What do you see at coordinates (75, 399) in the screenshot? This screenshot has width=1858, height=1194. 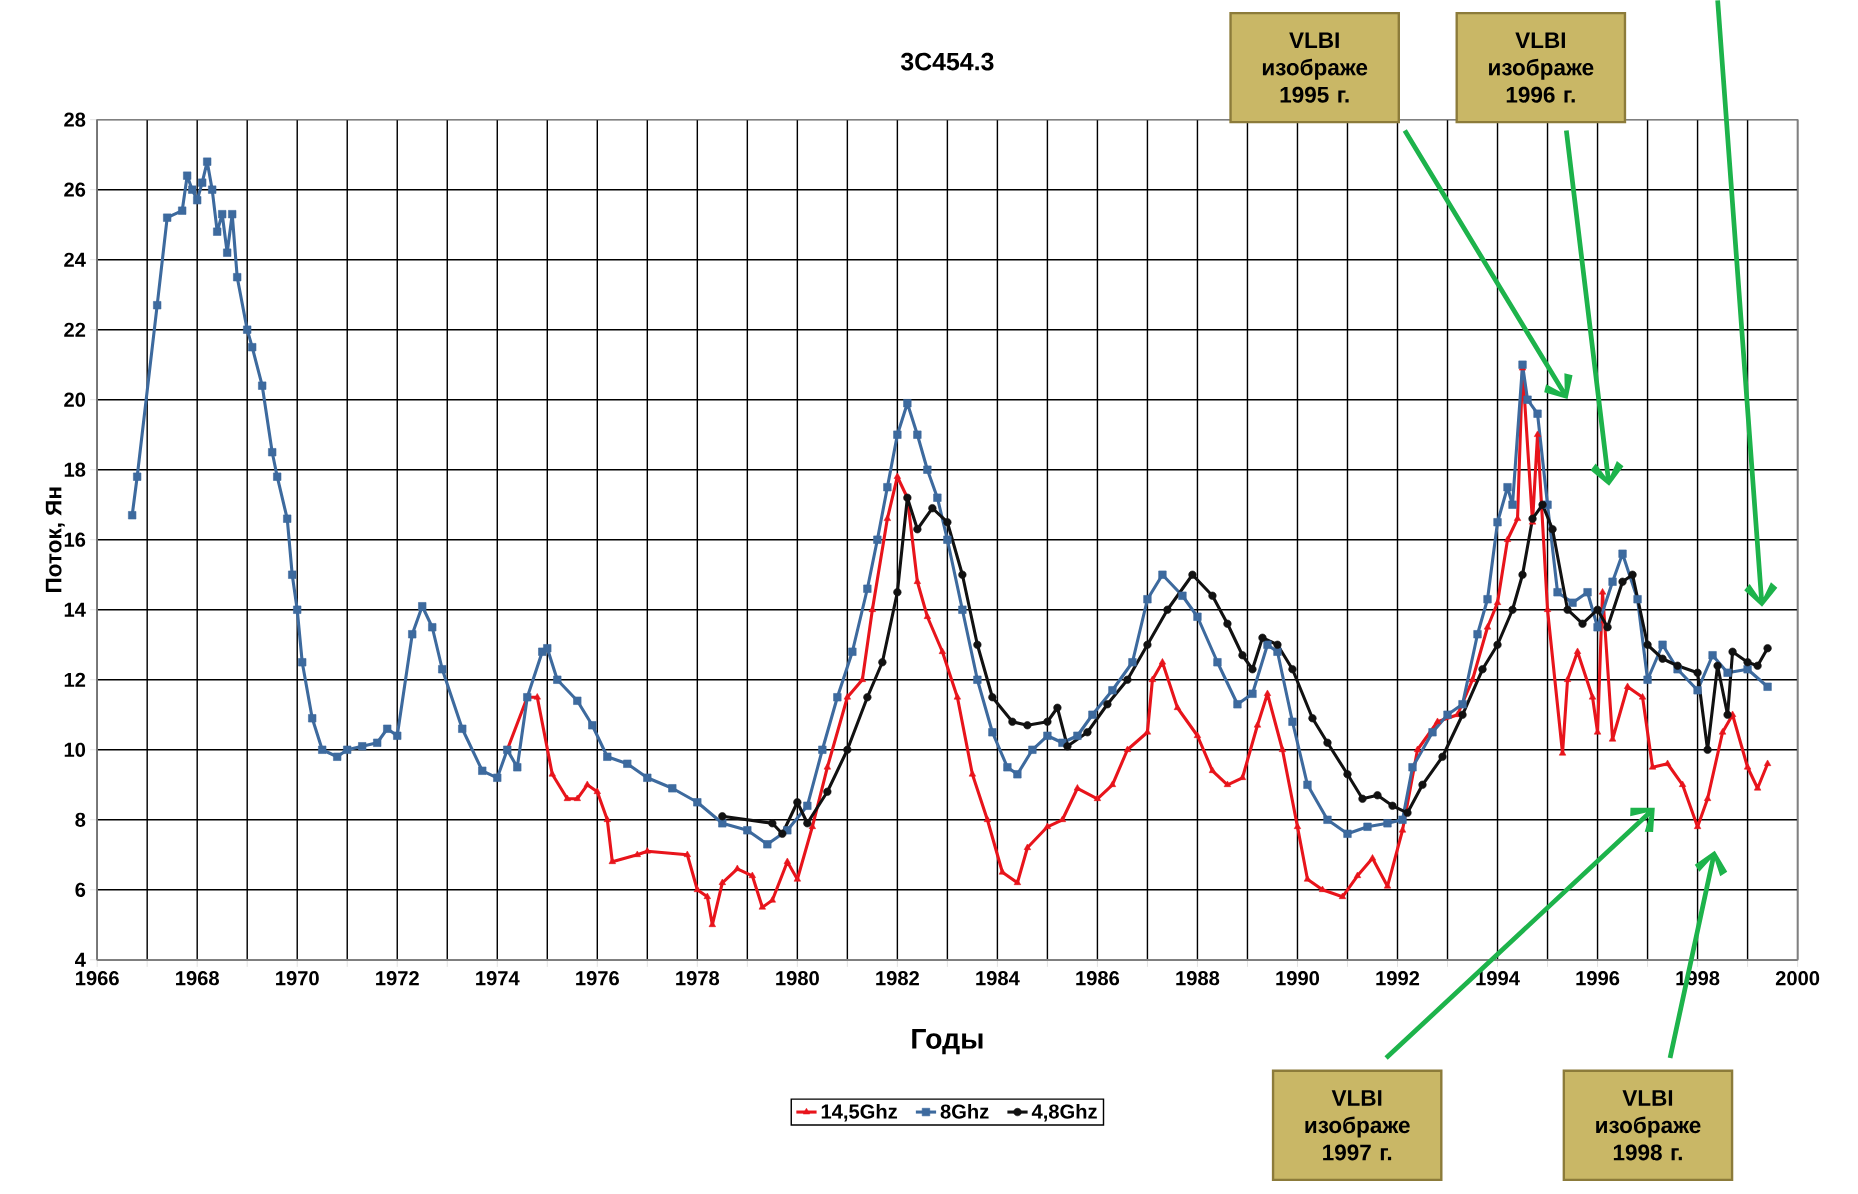 I see `y-tick-label: 20` at bounding box center [75, 399].